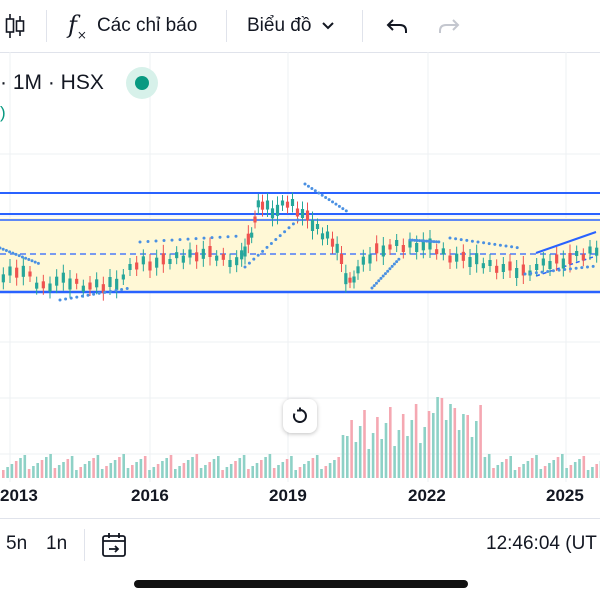  What do you see at coordinates (132, 26) in the screenshot?
I see `indicators-button: f× Các chỉ báo` at bounding box center [132, 26].